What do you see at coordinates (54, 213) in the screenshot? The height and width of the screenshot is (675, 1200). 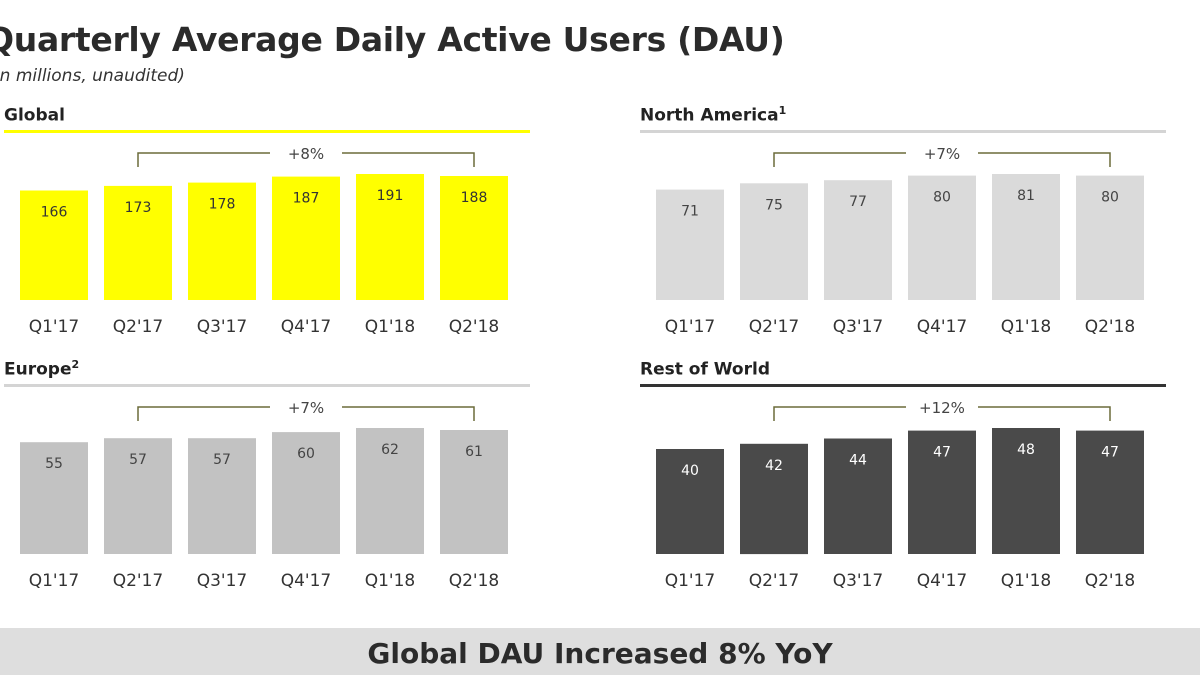 I see `data-label: 166` at bounding box center [54, 213].